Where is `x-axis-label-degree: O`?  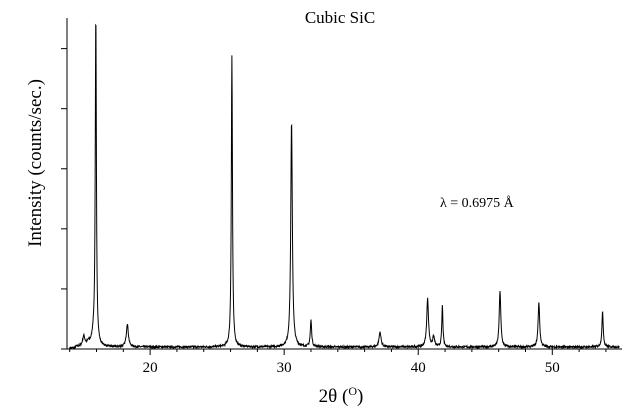
x-axis-label-degree: O is located at coordinates (352, 391).